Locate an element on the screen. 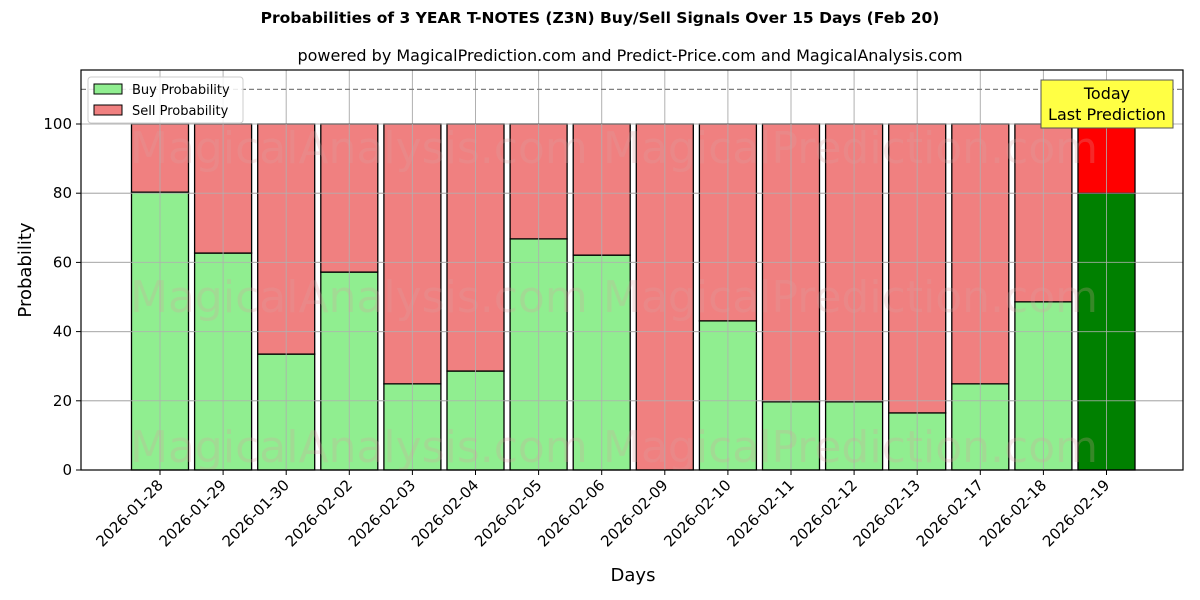 This screenshot has height=600, width=1200. y-tick-label: 80 is located at coordinates (62, 193).